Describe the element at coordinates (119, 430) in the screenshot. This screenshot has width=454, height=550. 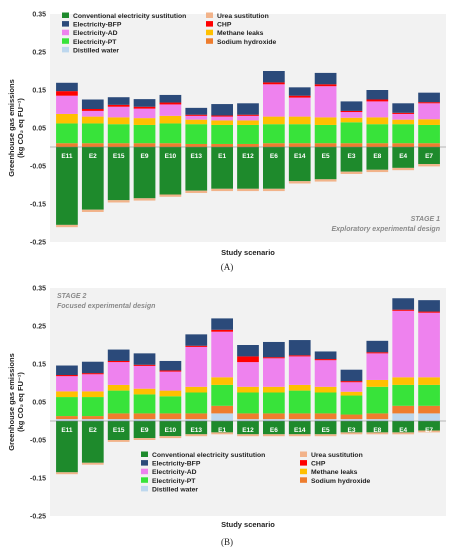
I see `x-tick-label: E15` at that location.